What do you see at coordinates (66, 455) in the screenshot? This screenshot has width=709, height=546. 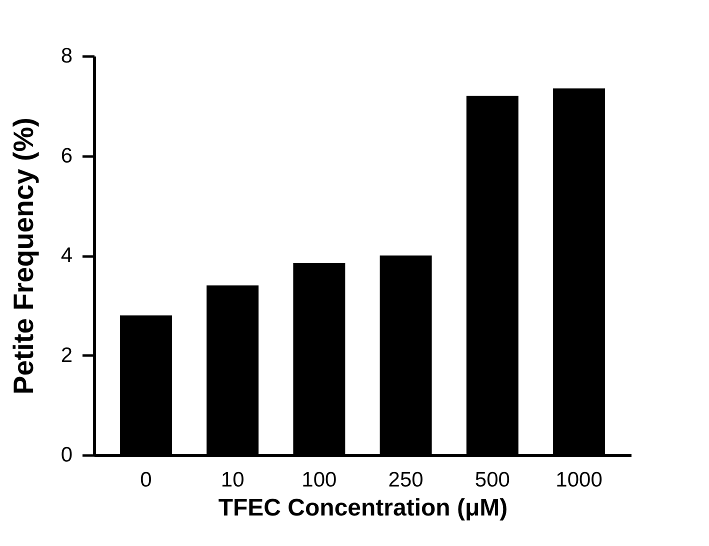 I see `y-tick-label: 0` at bounding box center [66, 455].